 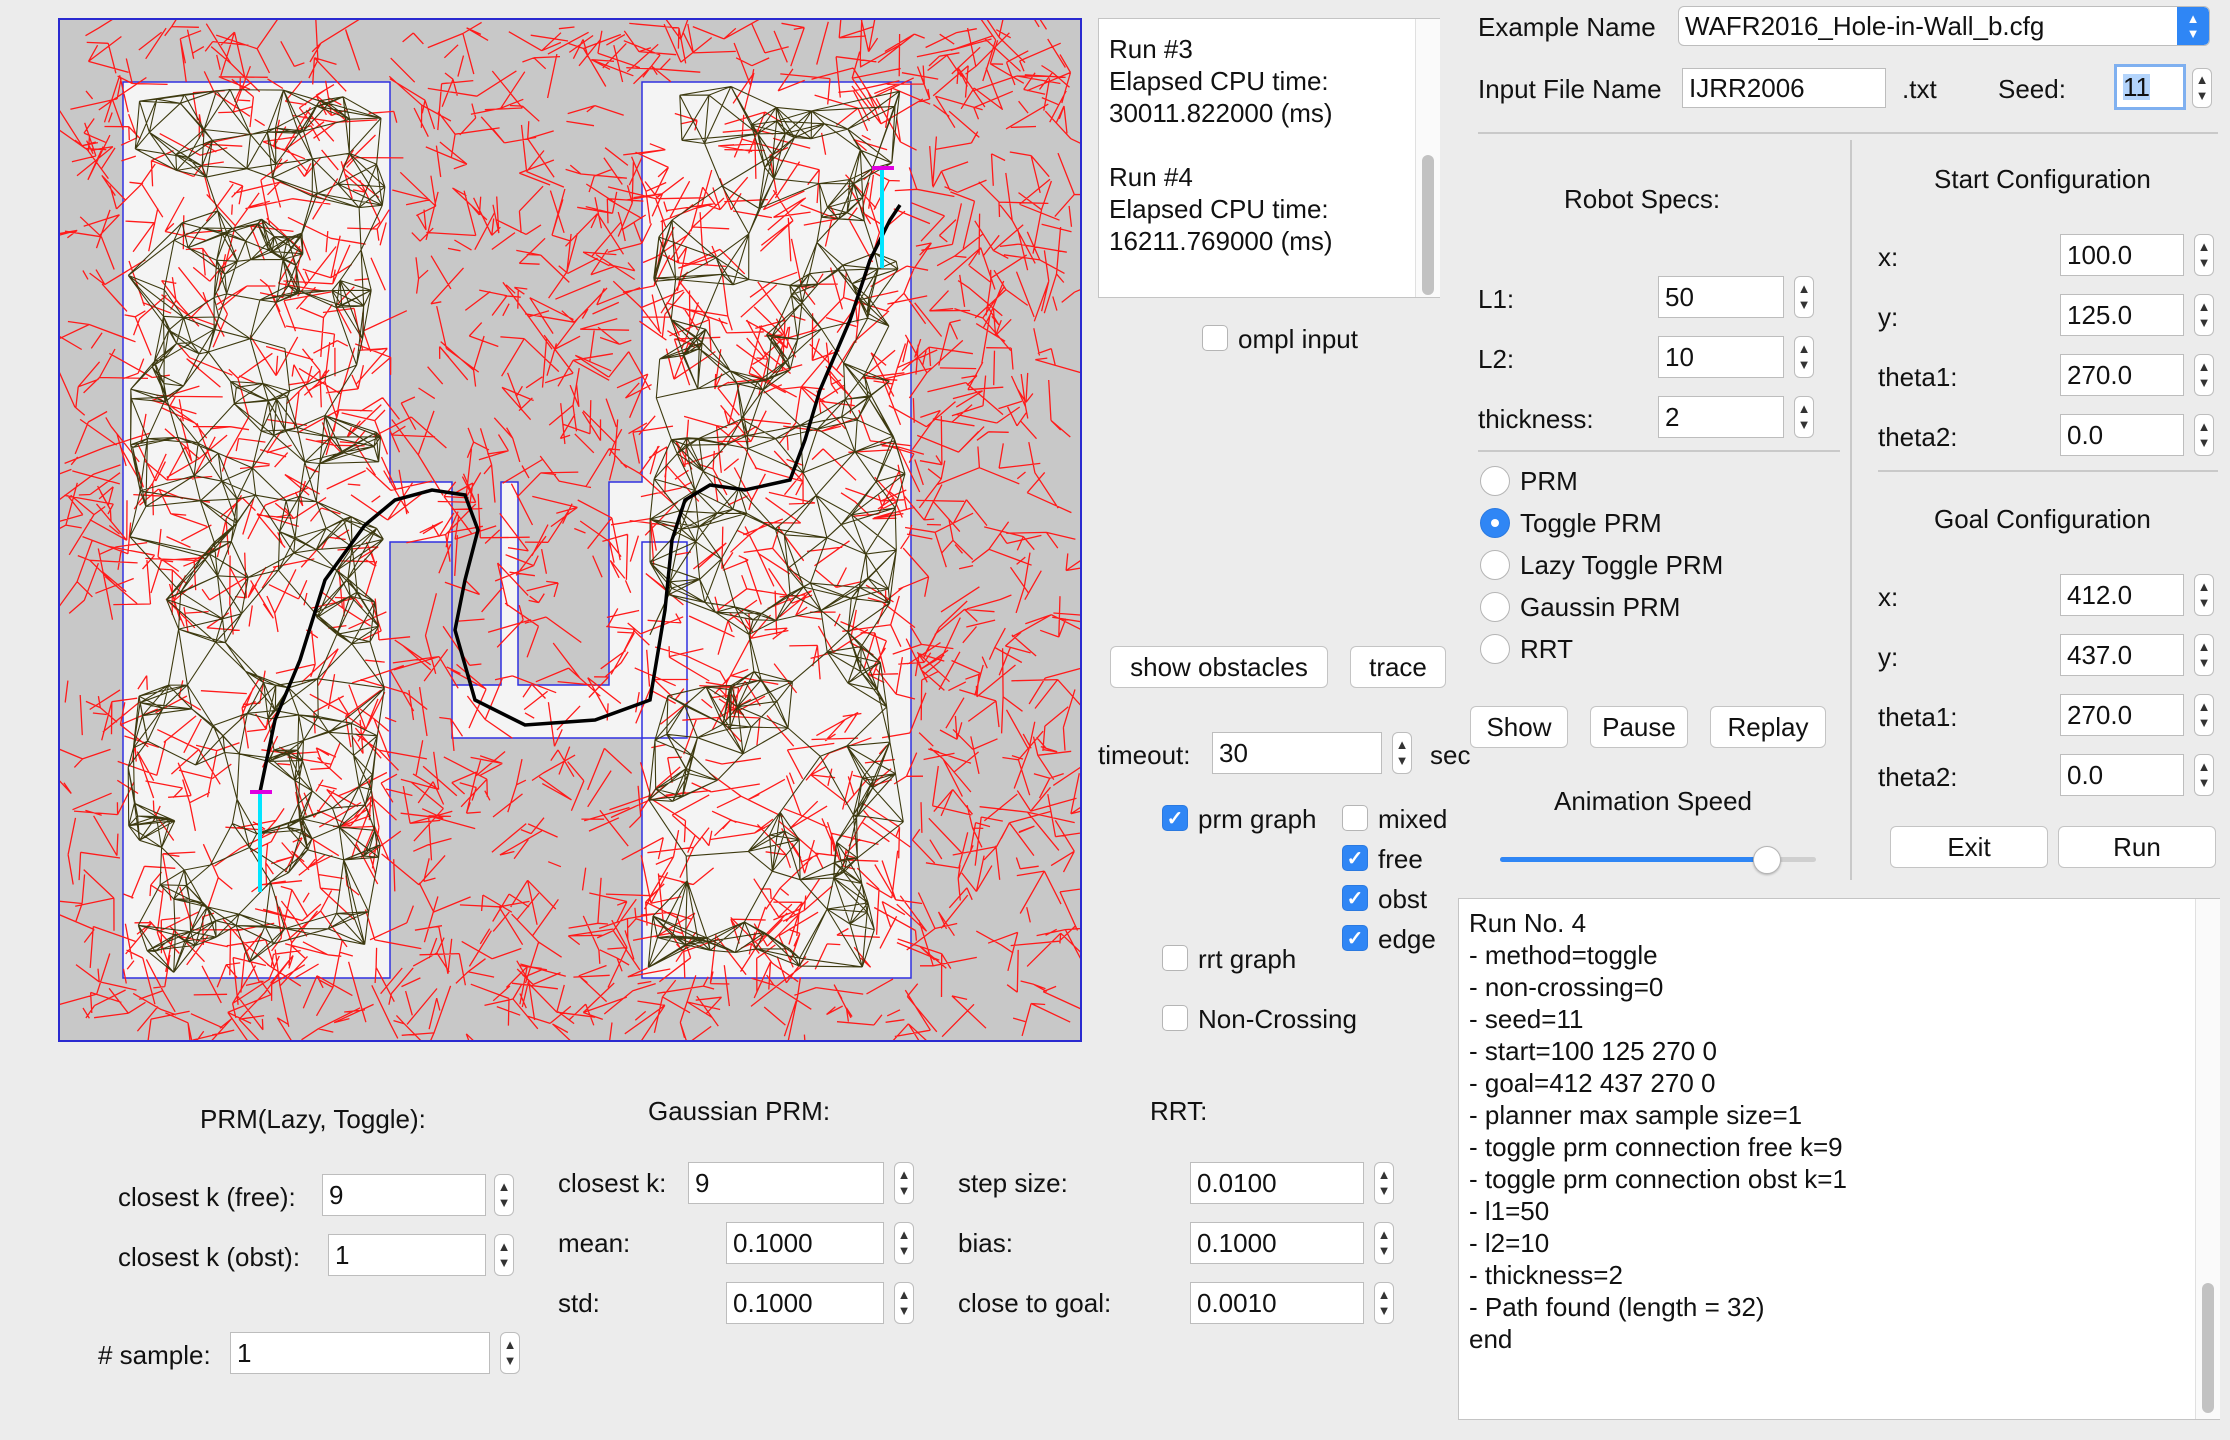 What do you see at coordinates (1600, 607) in the screenshot?
I see `method-label-gaussian-prm: Gaussin PRM` at bounding box center [1600, 607].